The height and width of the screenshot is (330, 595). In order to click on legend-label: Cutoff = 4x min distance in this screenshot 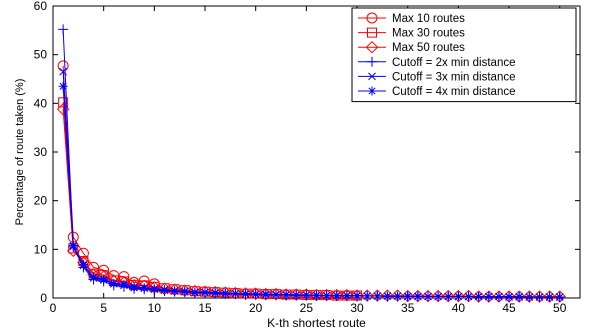, I will do `click(453, 92)`.